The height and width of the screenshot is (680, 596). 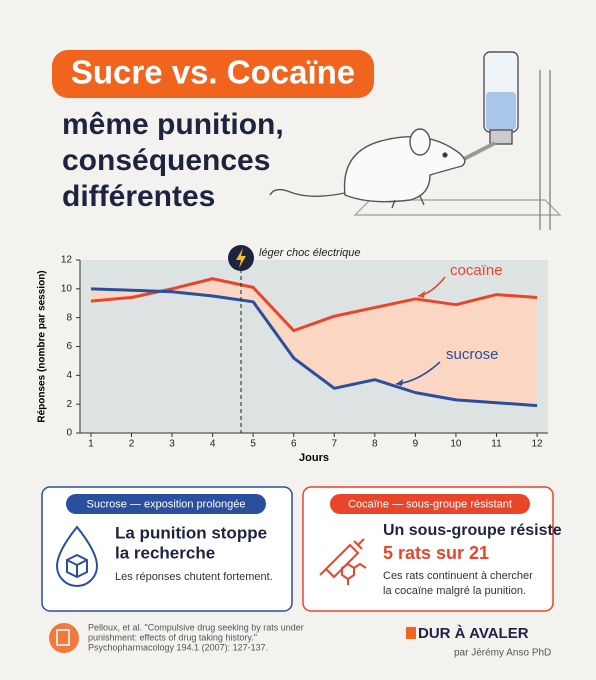 What do you see at coordinates (411, 633) in the screenshot?
I see `logo-mark` at bounding box center [411, 633].